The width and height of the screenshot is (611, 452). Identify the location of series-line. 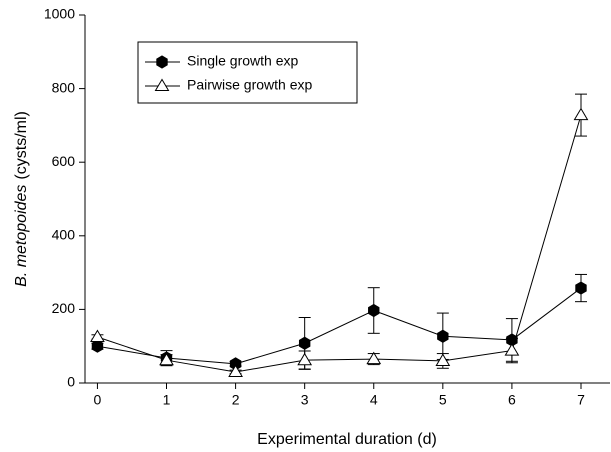
(339, 326).